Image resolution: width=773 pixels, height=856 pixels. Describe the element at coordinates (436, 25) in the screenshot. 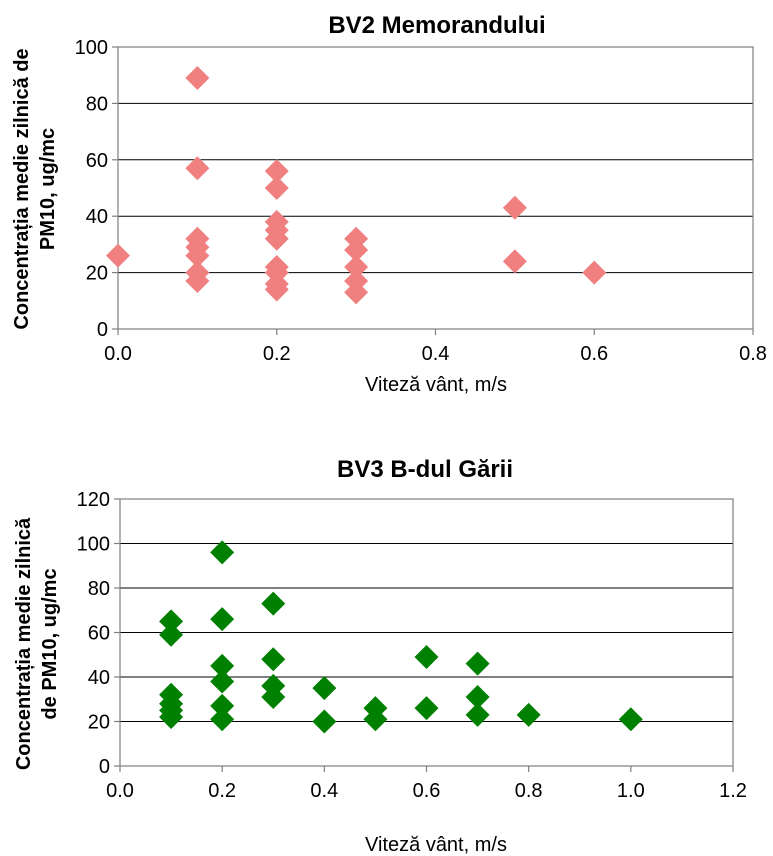

I see `chart-title: BV2 Memorandului` at that location.